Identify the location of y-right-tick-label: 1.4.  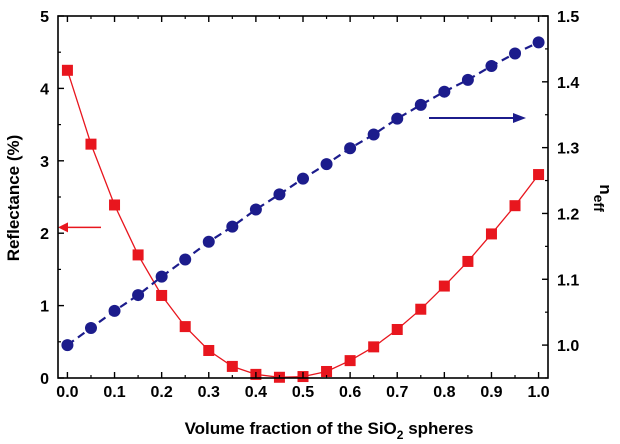
(568, 83).